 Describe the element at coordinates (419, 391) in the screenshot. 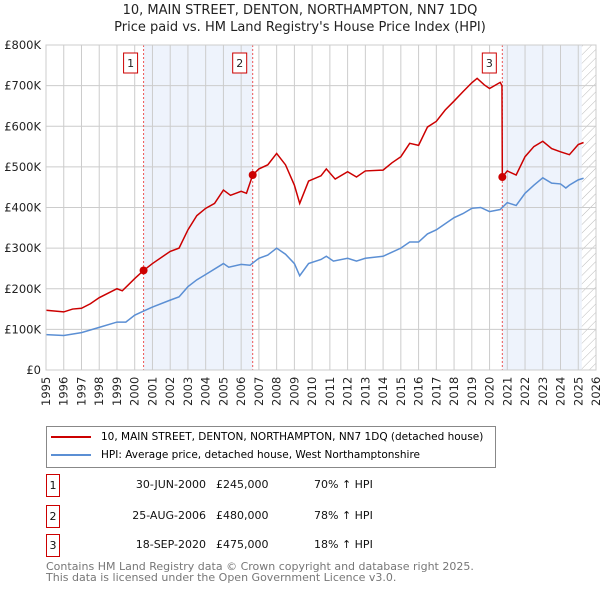

I see `x-tick-label: 2016` at that location.